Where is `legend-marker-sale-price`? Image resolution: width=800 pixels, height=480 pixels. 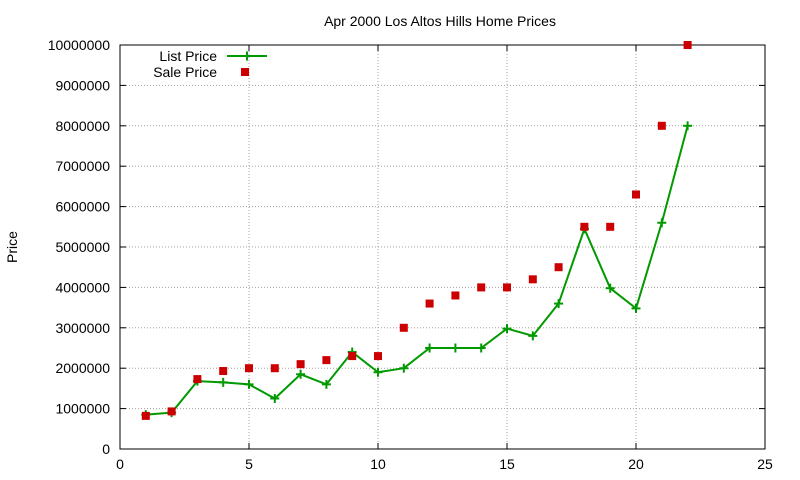
legend-marker-sale-price is located at coordinates (245, 72).